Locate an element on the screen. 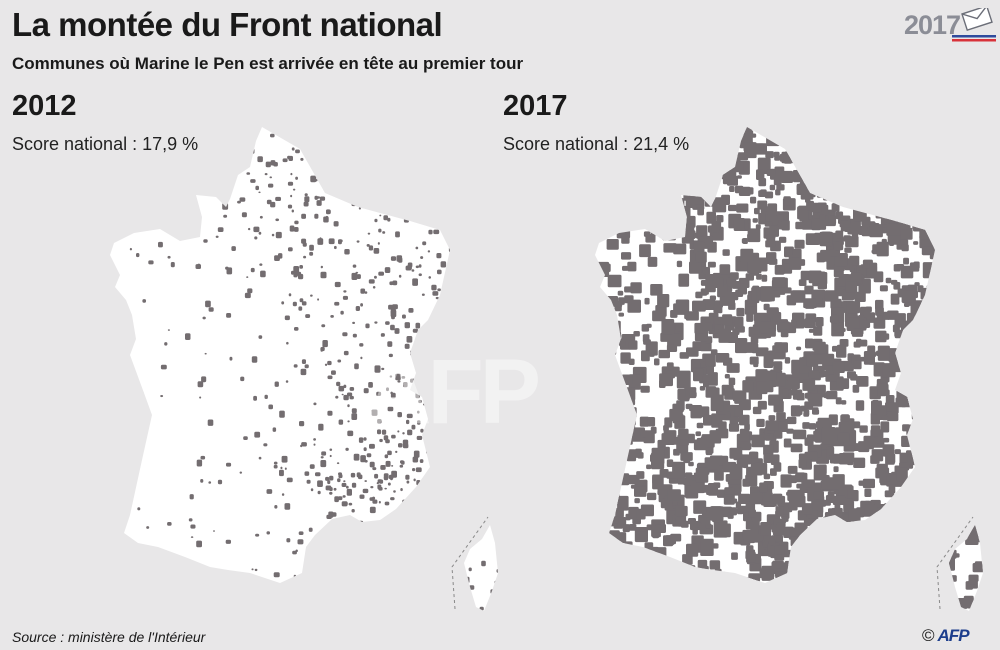 This screenshot has width=1000, height=650. map-2012-score: Score national : 17,9 % is located at coordinates (105, 144).